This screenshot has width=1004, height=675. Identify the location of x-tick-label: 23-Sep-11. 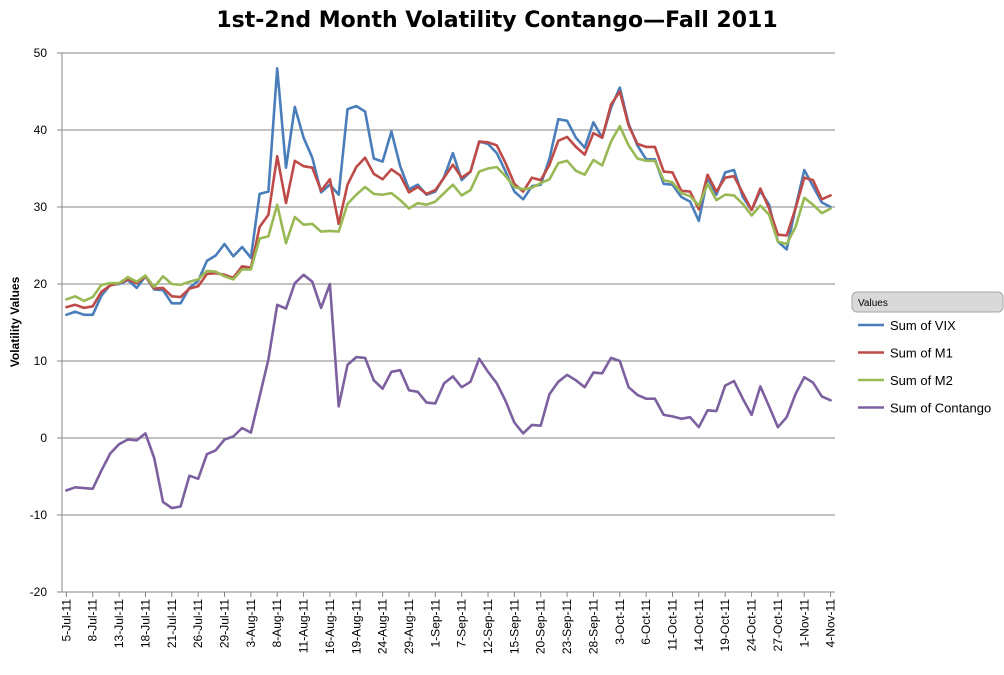
(567, 626).